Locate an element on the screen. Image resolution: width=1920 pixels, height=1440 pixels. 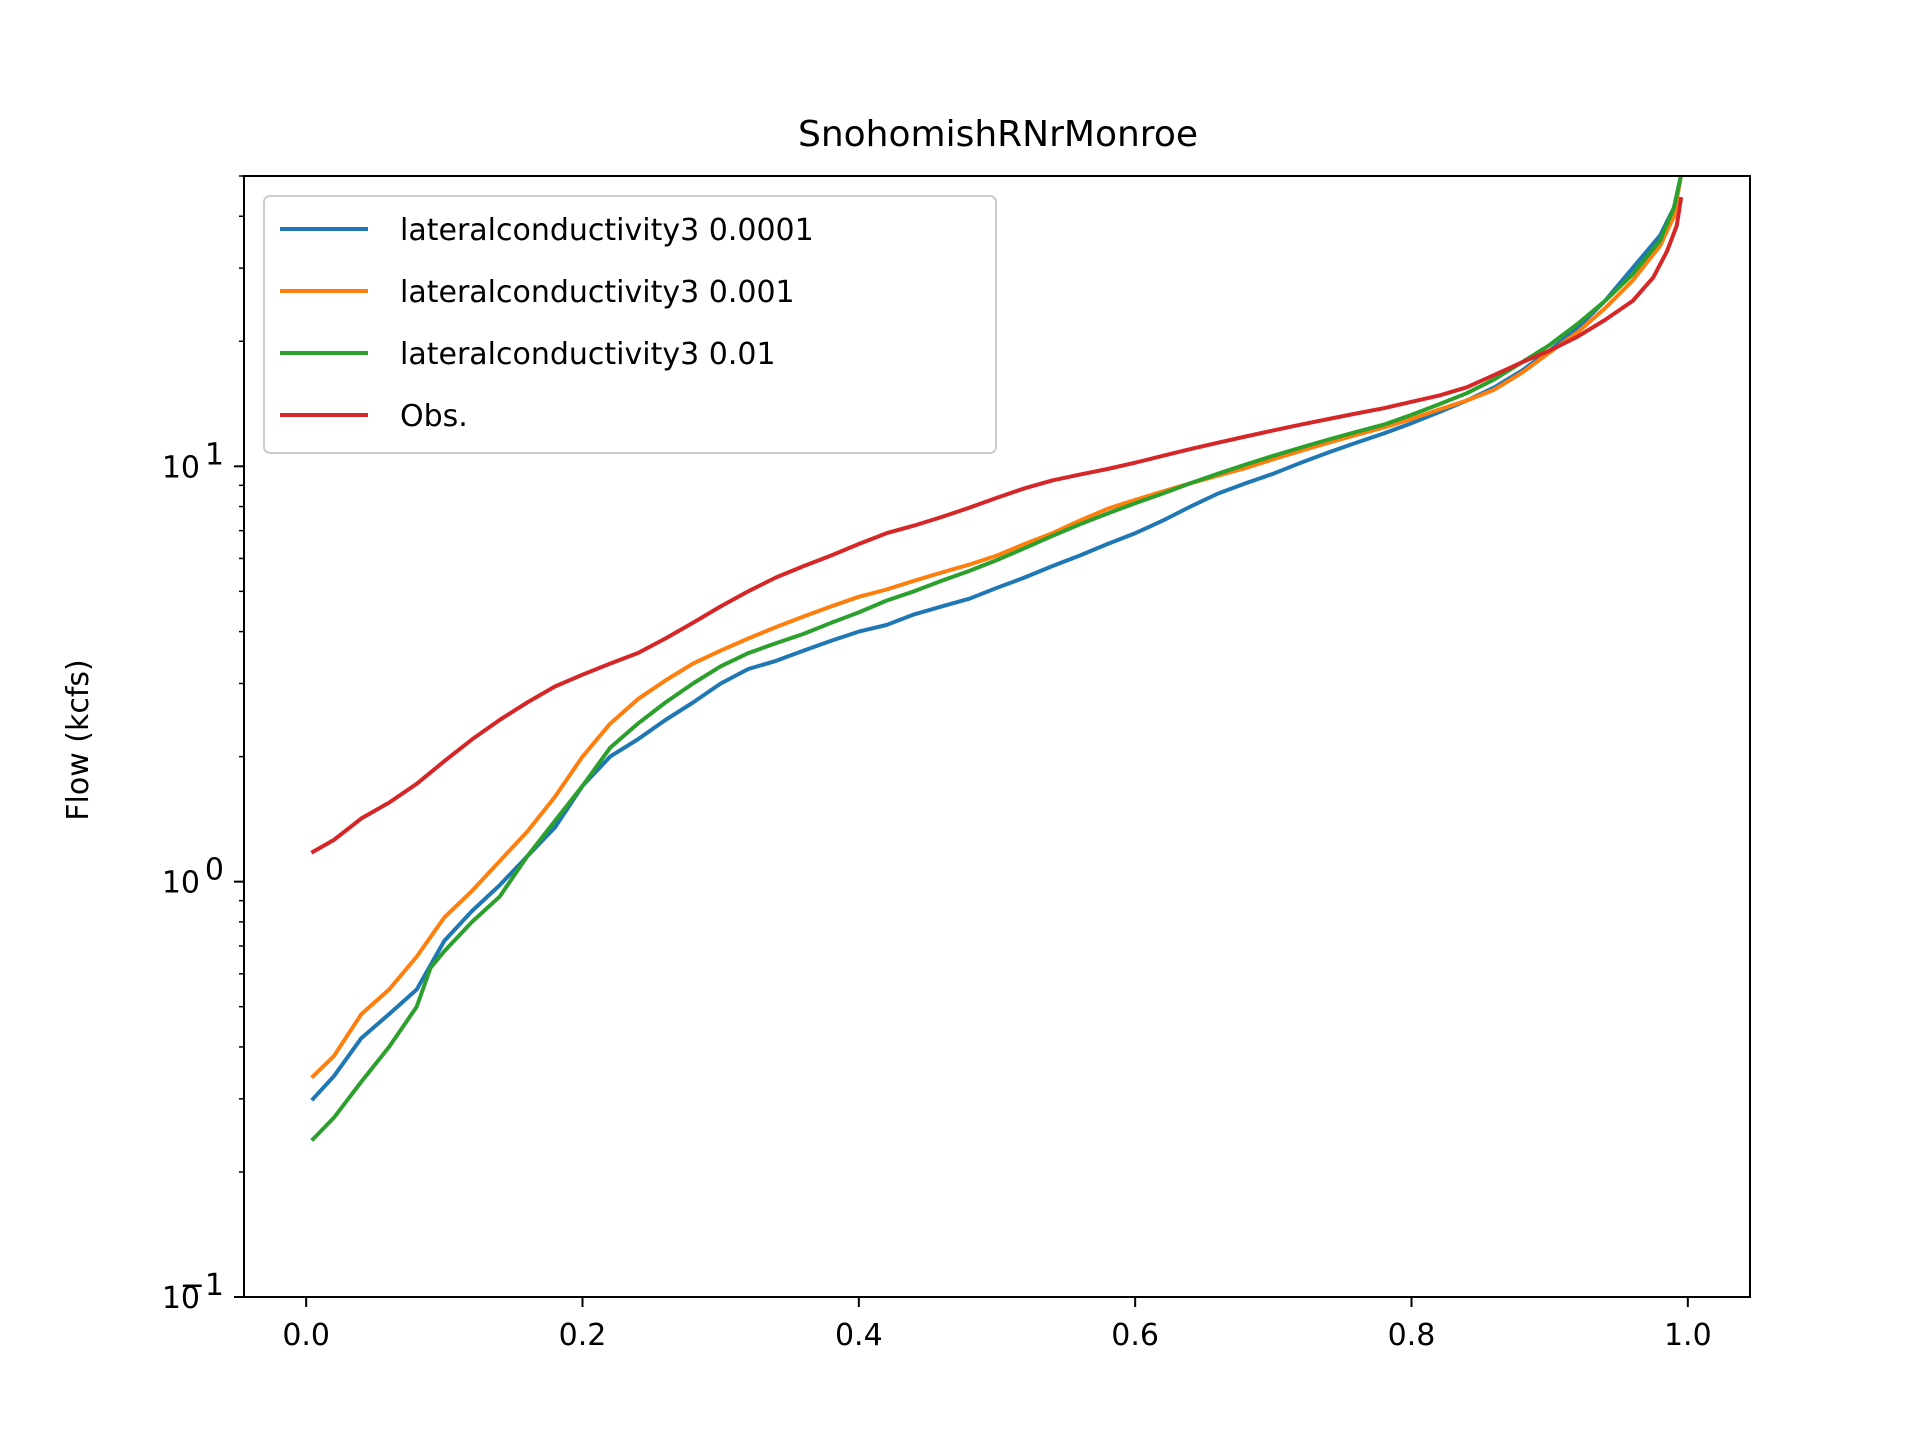
legend-label: Obs. is located at coordinates (434, 416).